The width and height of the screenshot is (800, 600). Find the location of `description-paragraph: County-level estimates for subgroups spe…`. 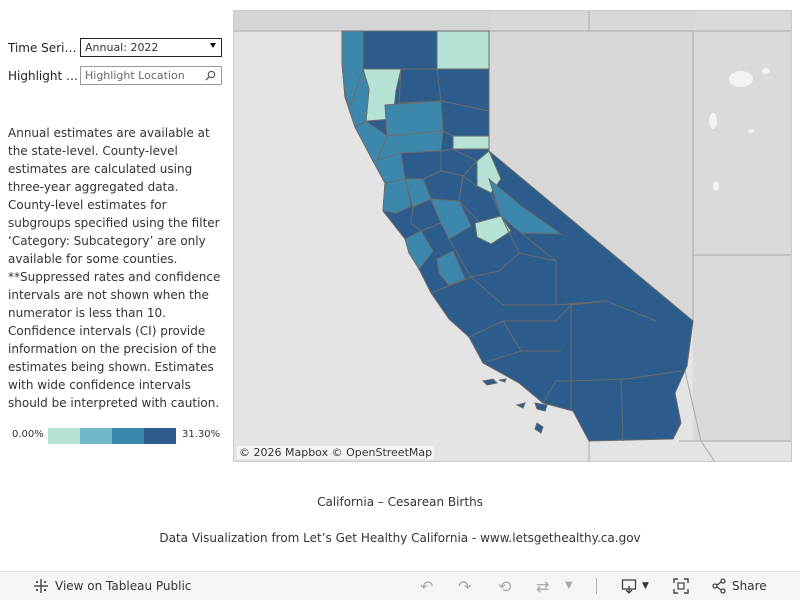

description-paragraph: County-level estimates for subgroups spe… is located at coordinates (114, 232).